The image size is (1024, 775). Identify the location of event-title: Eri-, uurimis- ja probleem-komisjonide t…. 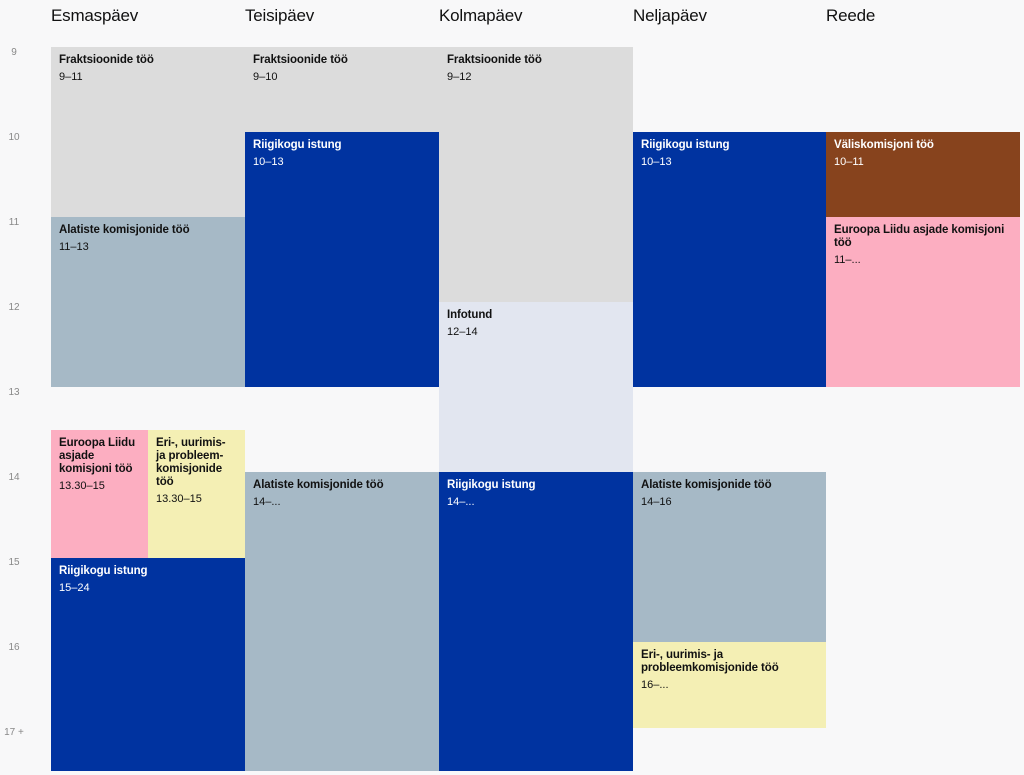
(191, 462).